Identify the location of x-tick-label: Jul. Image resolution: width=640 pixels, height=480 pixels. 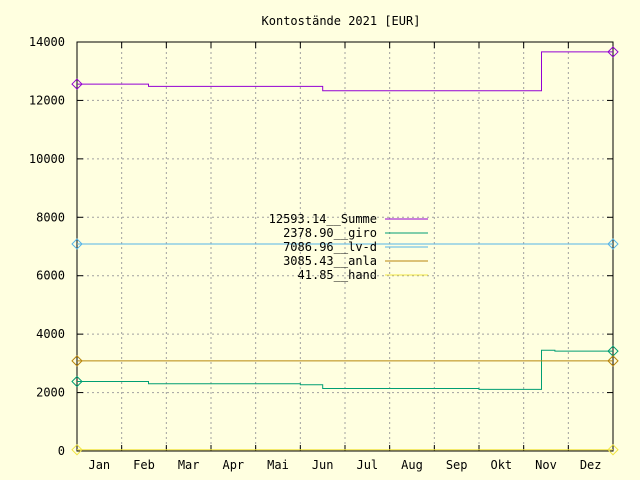
(367, 465).